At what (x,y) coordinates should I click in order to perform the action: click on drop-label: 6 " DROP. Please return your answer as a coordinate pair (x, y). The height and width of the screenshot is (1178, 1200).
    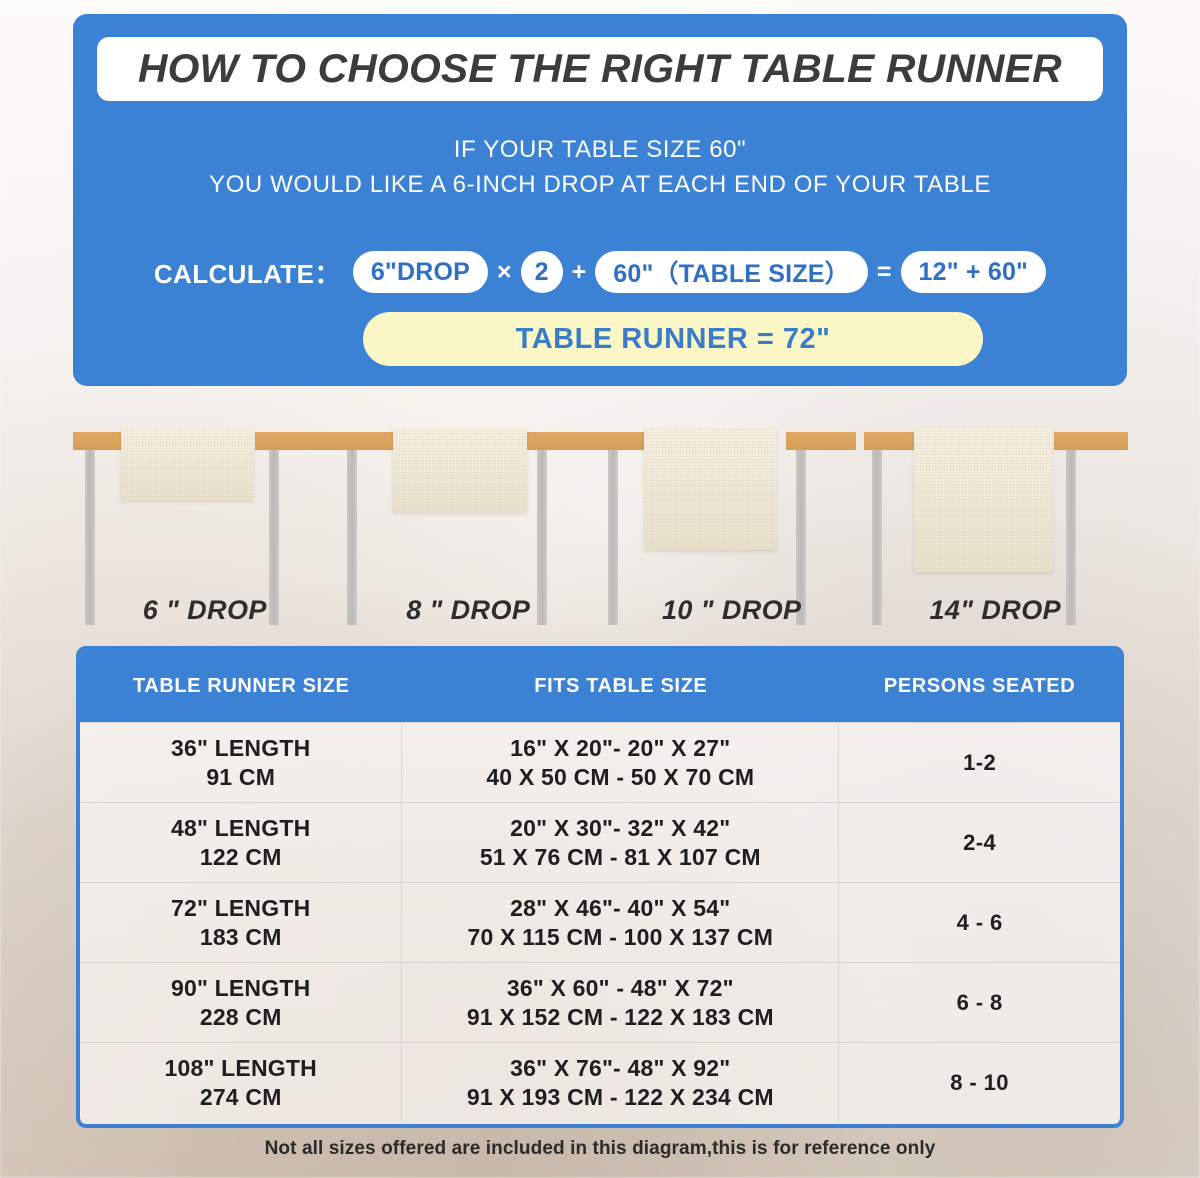
    Looking at the image, I should click on (204, 610).